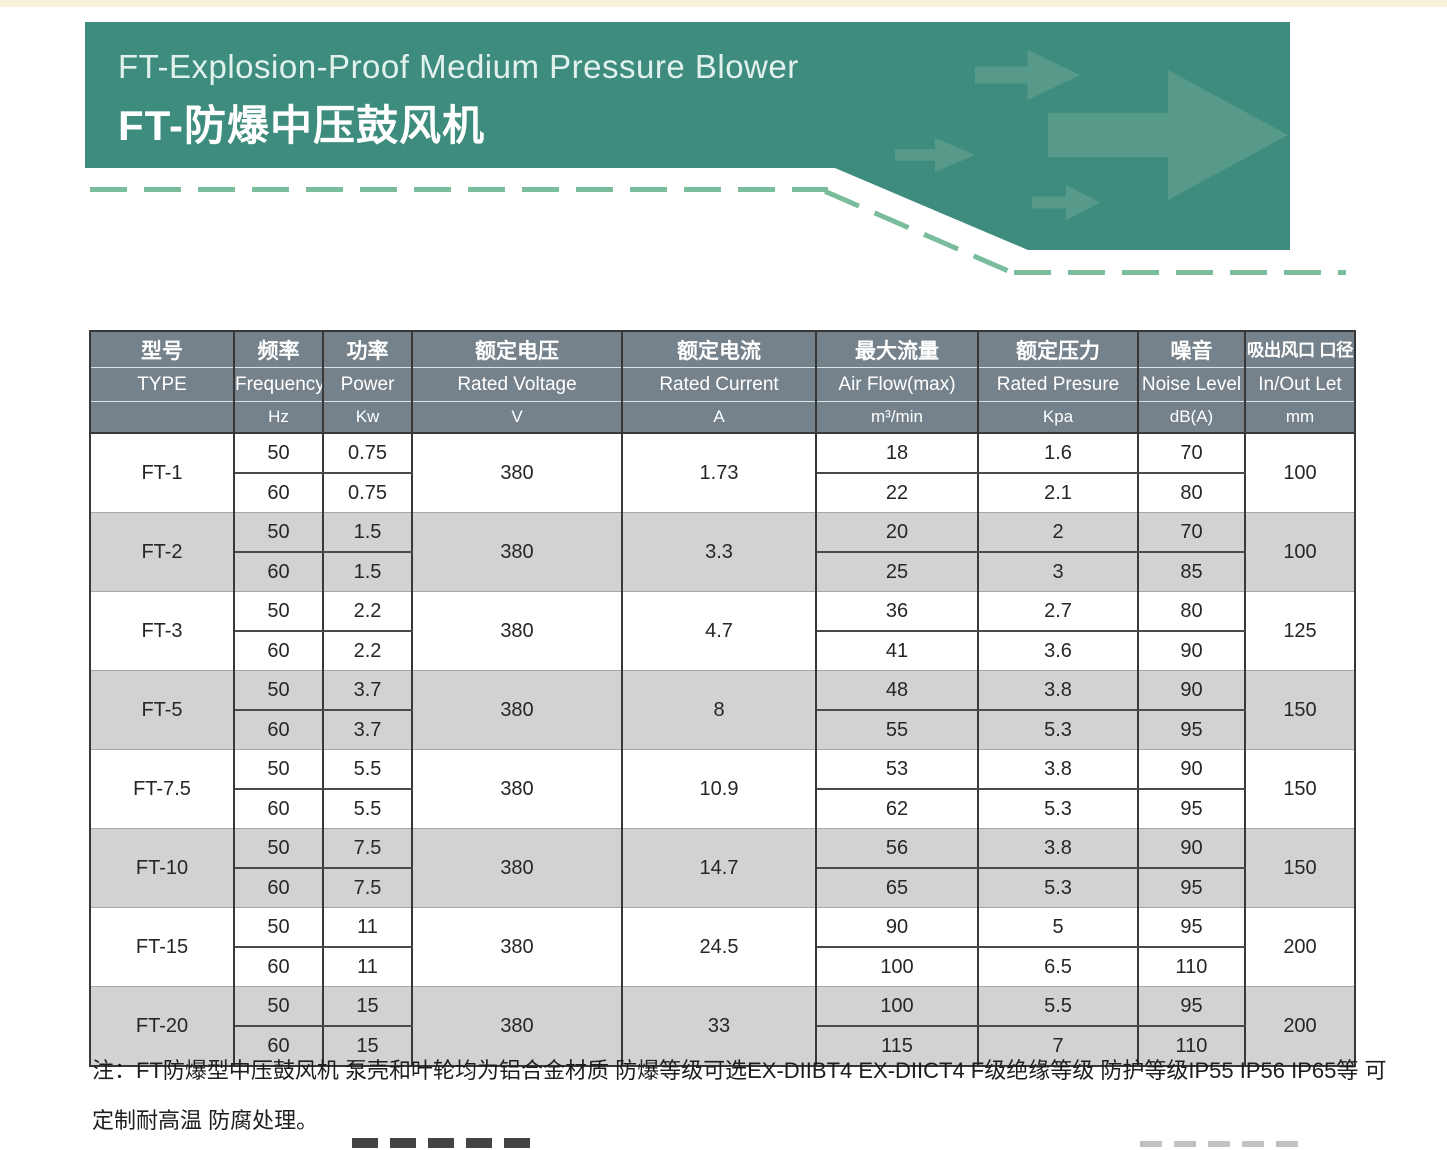  Describe the element at coordinates (278, 384) in the screenshot. I see `col-header-1-en: Frequency` at that location.